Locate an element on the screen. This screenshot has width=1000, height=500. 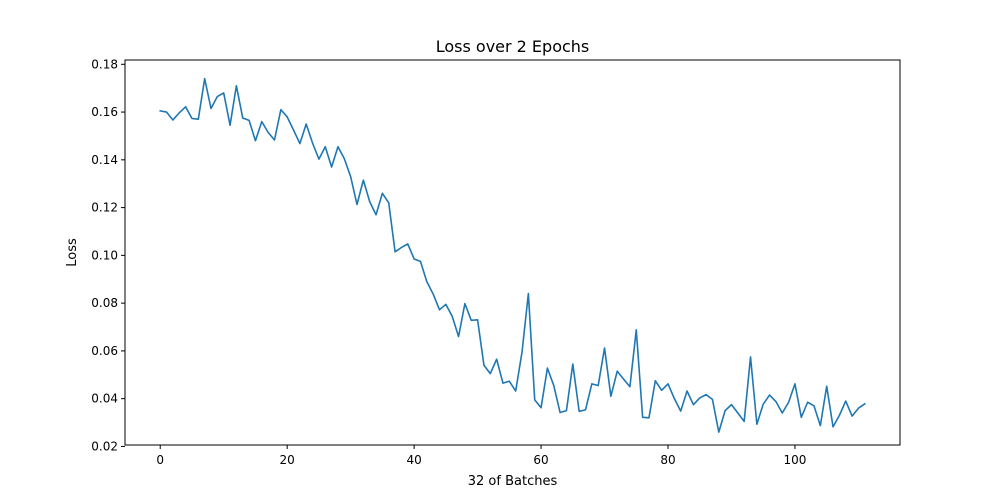
x-tick-label: 40 is located at coordinates (413, 460).